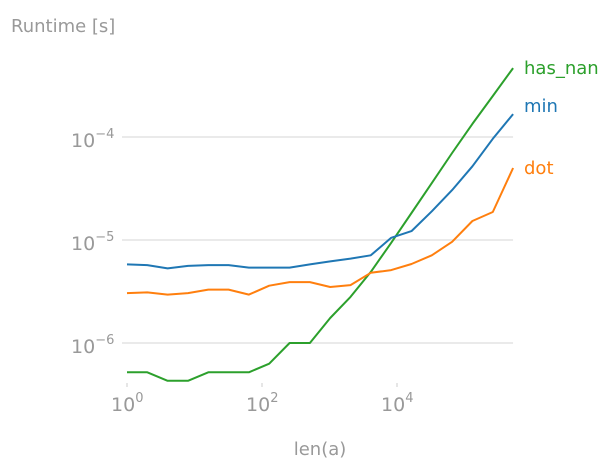  Describe the element at coordinates (539, 168) in the screenshot. I see `legend-label-dot: dot` at that location.